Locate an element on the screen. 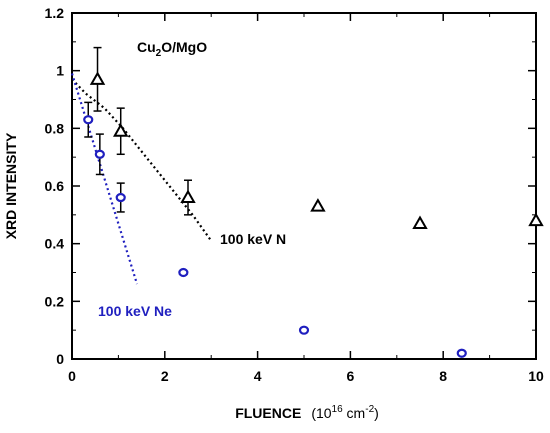  fit-lines is located at coordinates (141, 179).